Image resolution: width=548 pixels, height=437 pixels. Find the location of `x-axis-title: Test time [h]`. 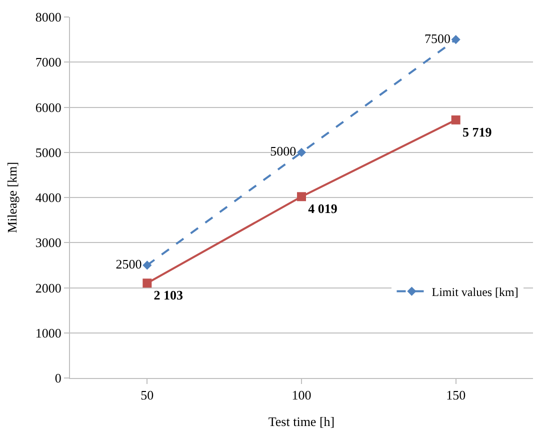

x-axis-title: Test time [h] is located at coordinates (301, 422).